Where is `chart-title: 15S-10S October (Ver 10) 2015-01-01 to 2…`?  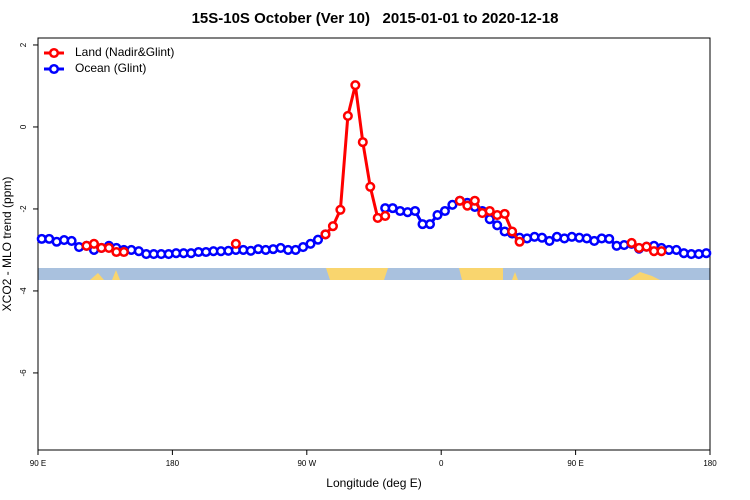 chart-title: 15S-10S October (Ver 10) 2015-01-01 to 2… is located at coordinates (375, 18).